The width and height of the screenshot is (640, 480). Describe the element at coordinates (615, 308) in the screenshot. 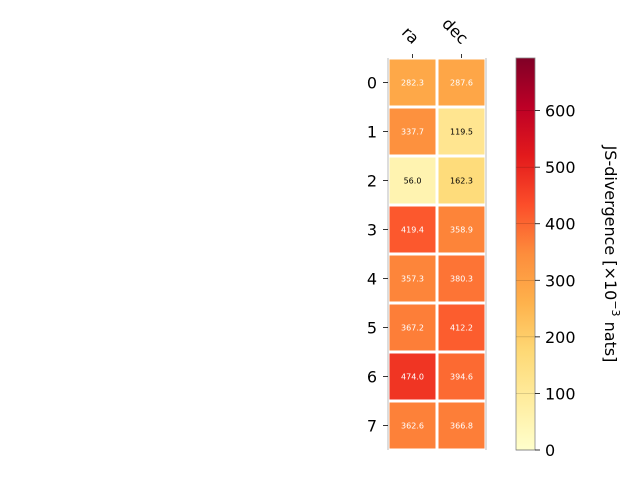

I see `colorbar-label-exponent: −3` at that location.